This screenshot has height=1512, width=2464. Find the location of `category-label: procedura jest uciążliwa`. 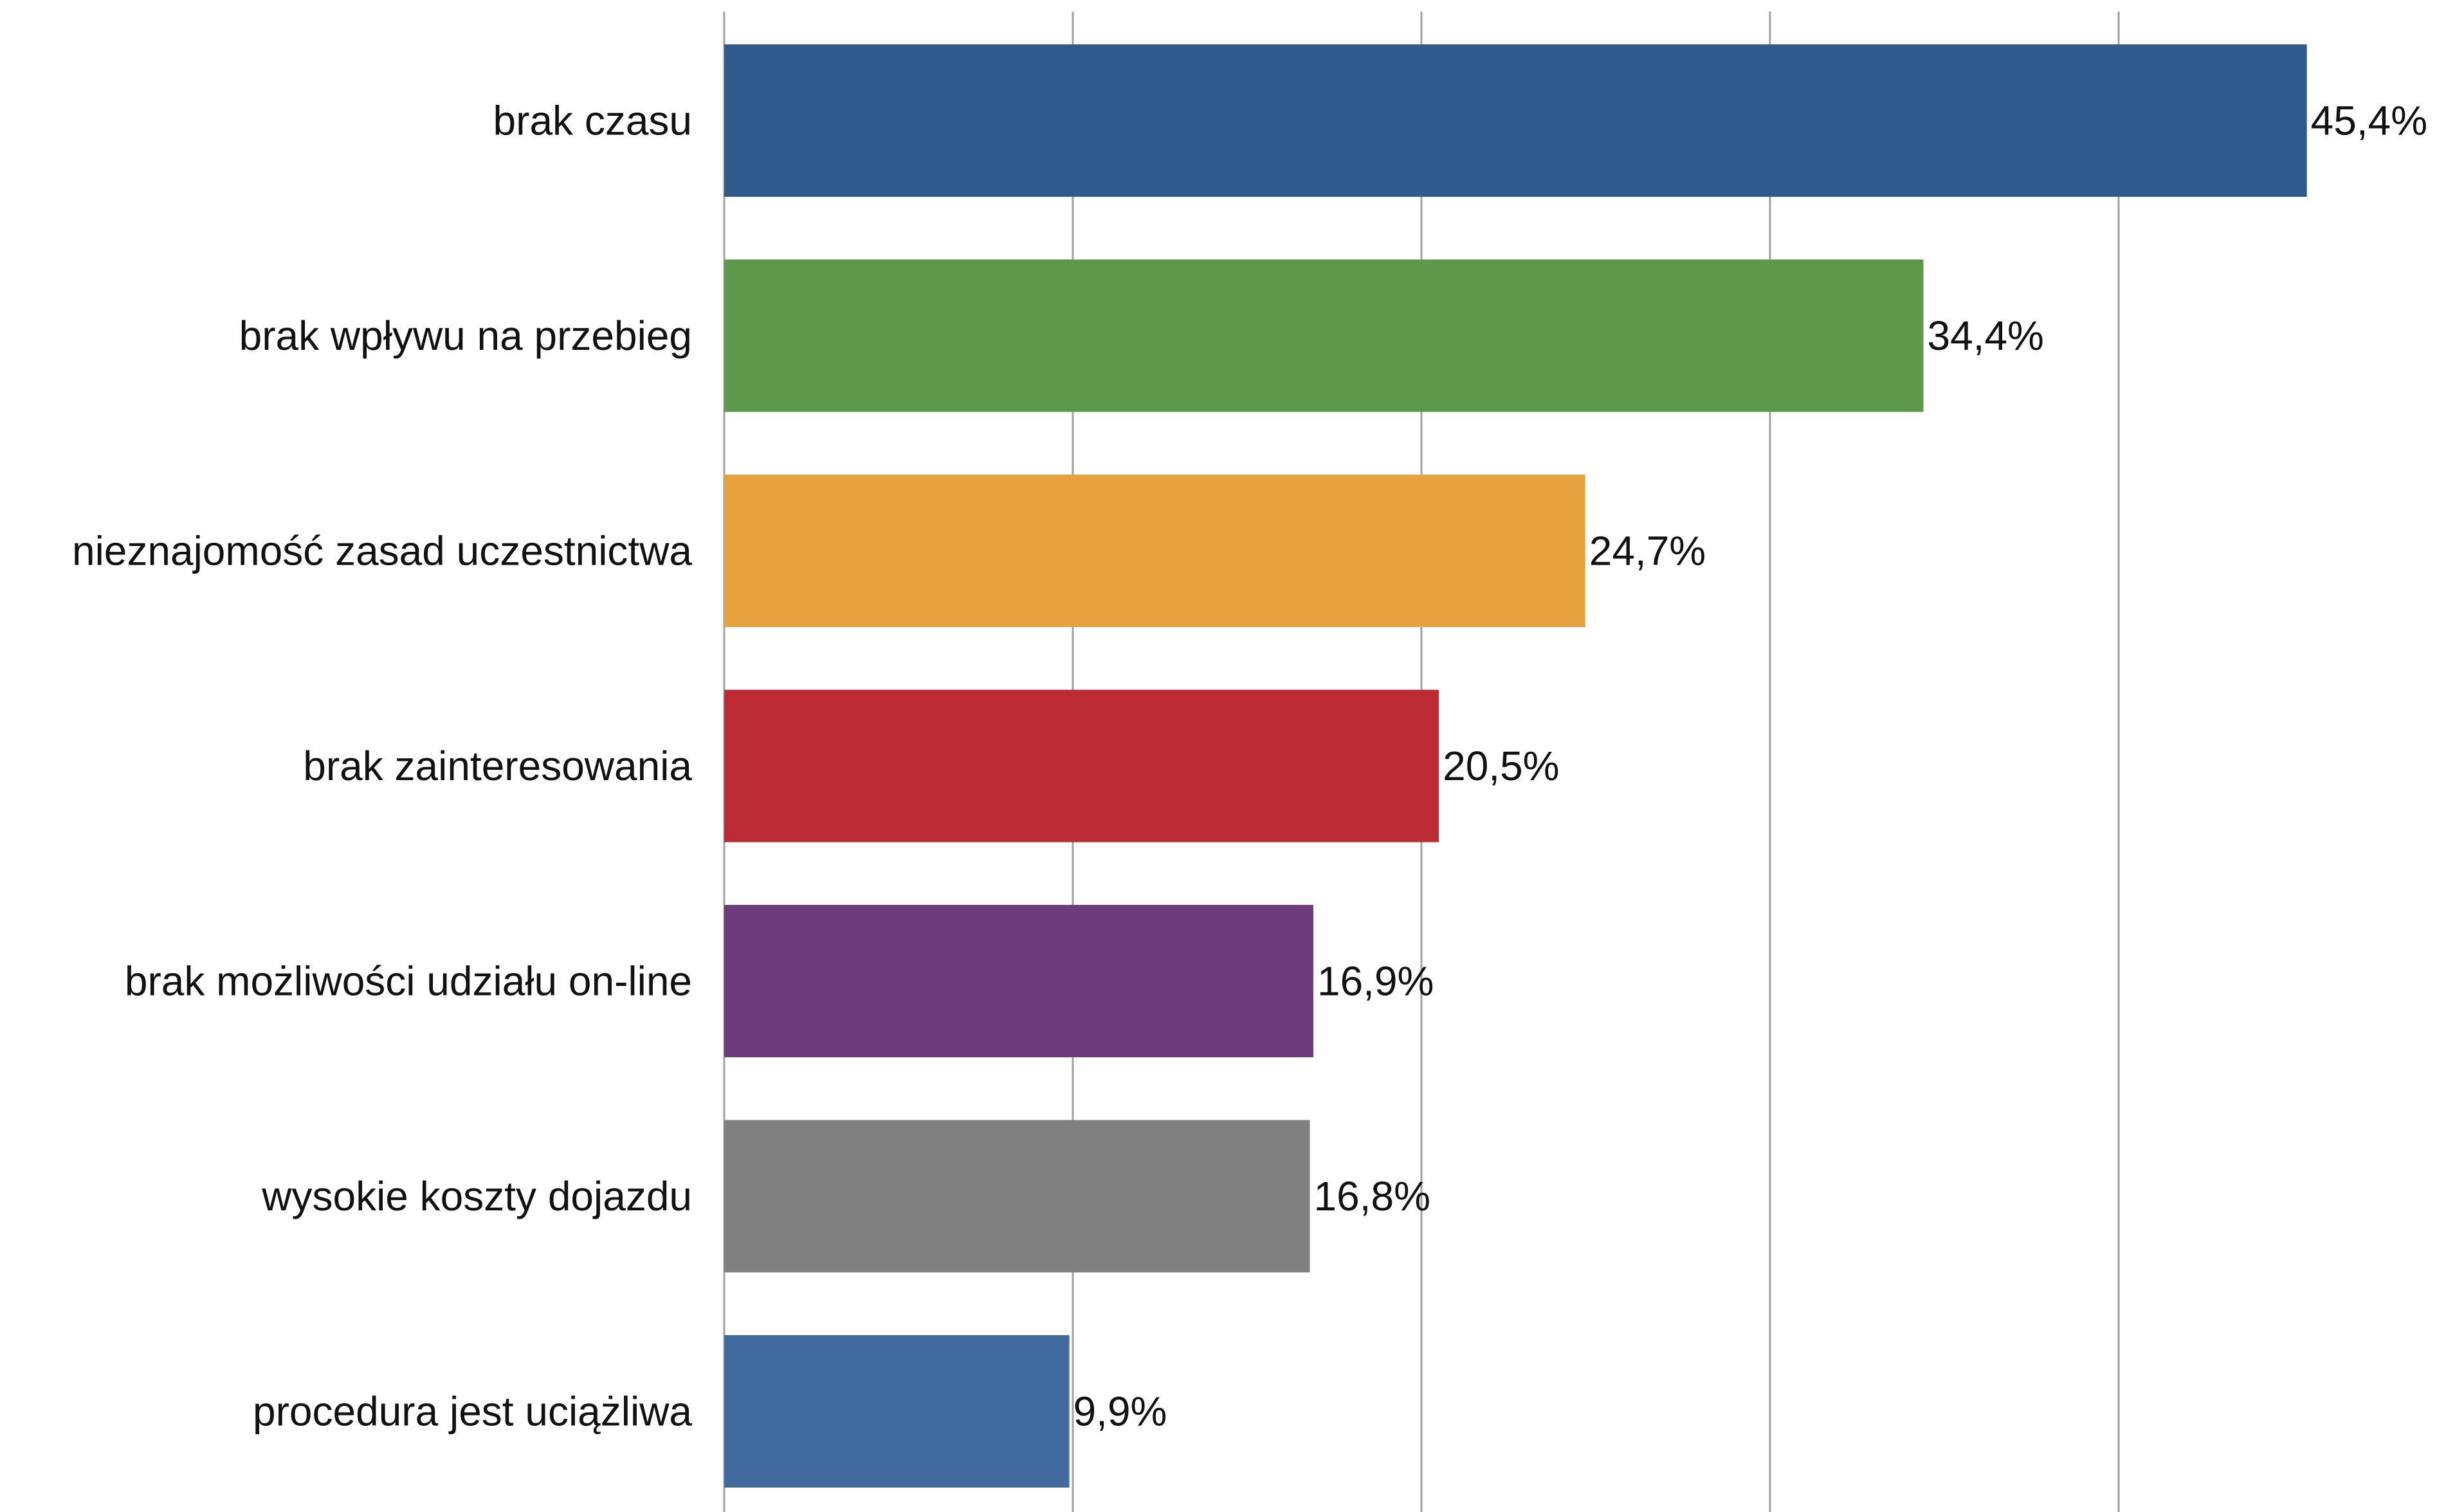

category-label: procedura jest uciążliwa is located at coordinates (472, 1412).